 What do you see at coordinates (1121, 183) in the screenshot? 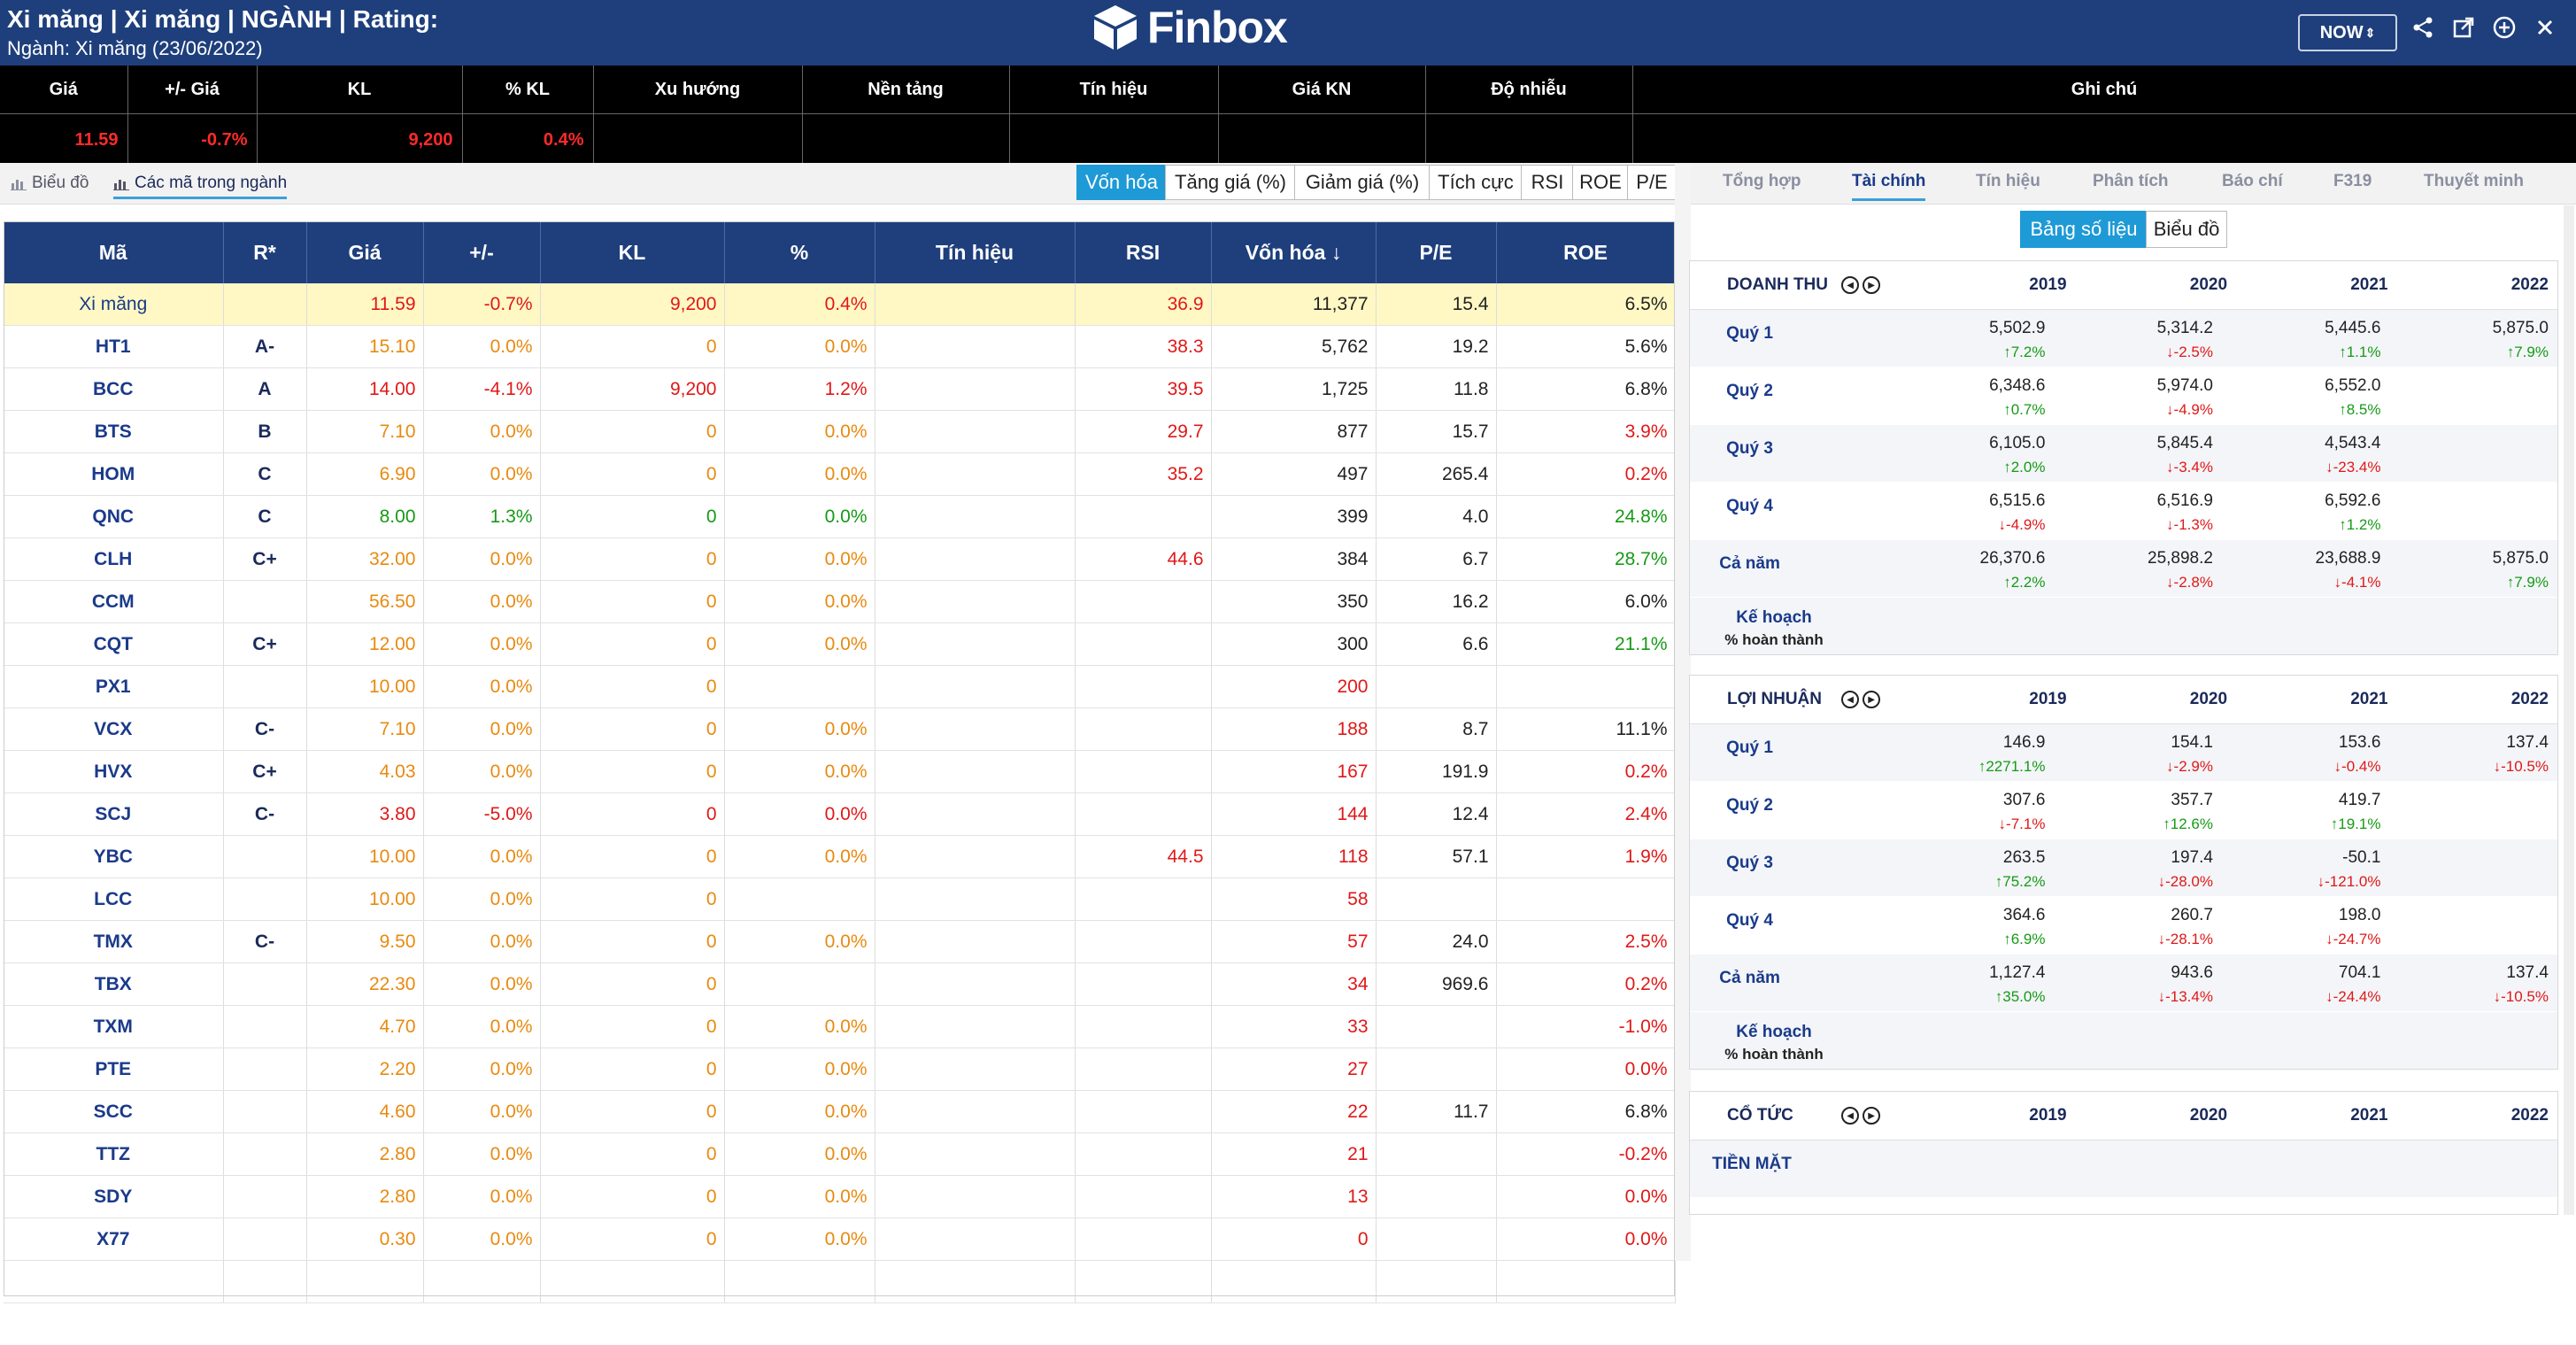
I see `sort-von-hoa-button: Vốn hóa` at bounding box center [1121, 183].